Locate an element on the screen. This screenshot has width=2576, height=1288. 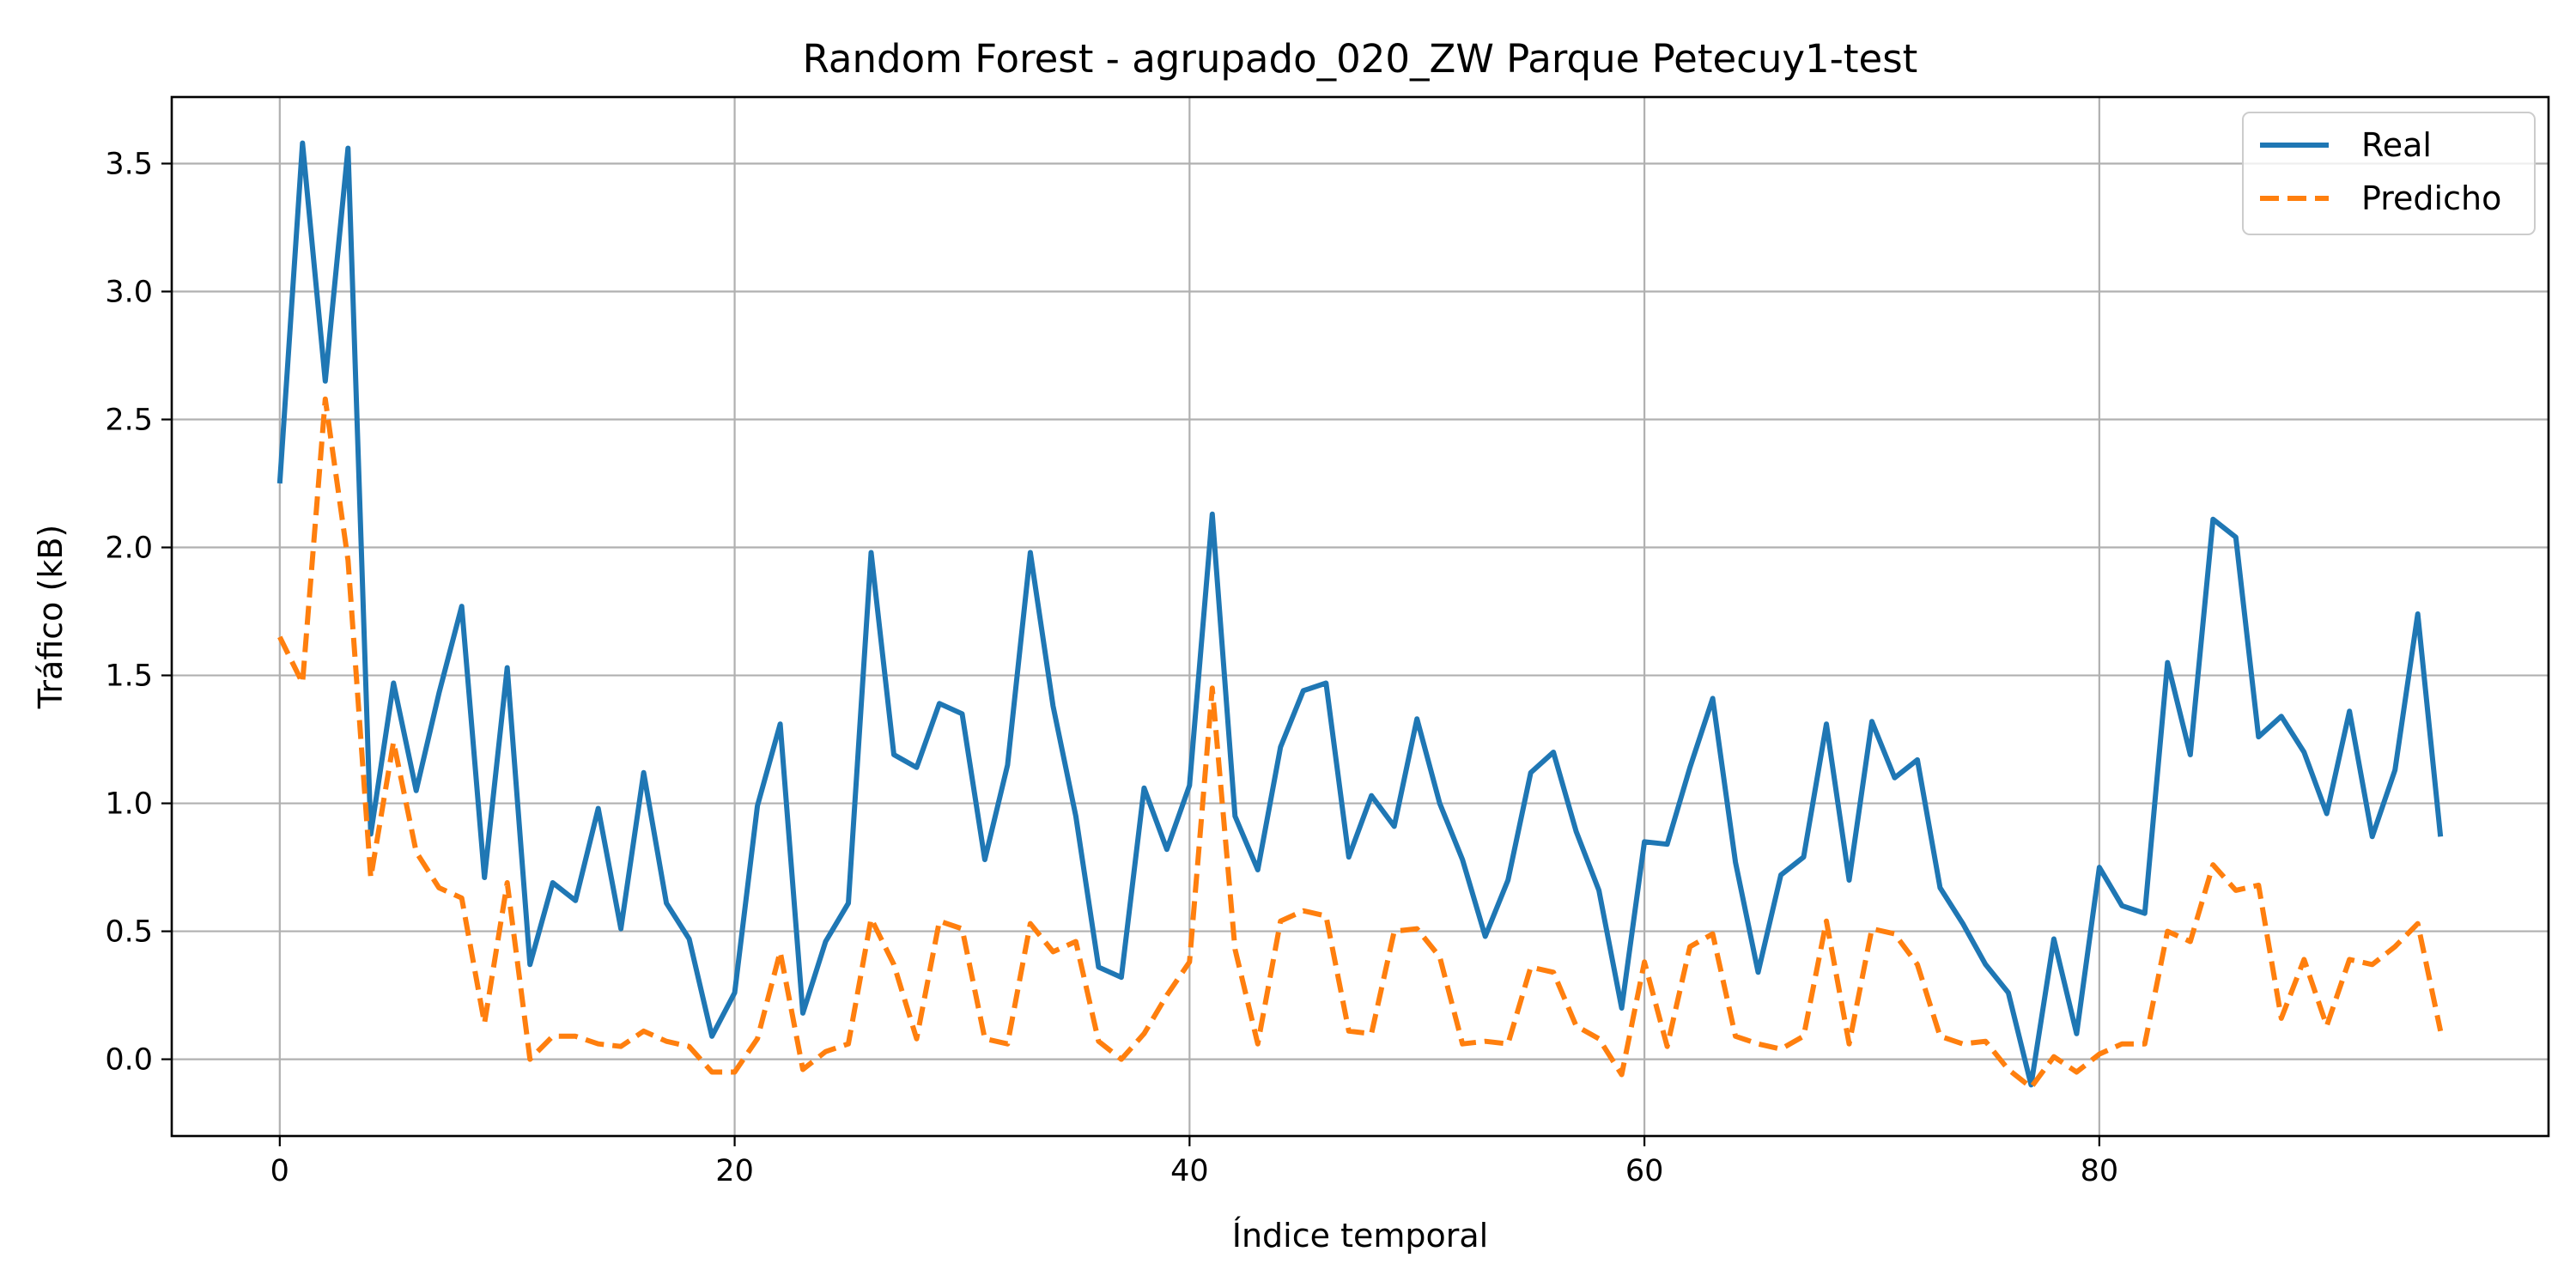
y-tick-label: 1.5 is located at coordinates (129, 676).